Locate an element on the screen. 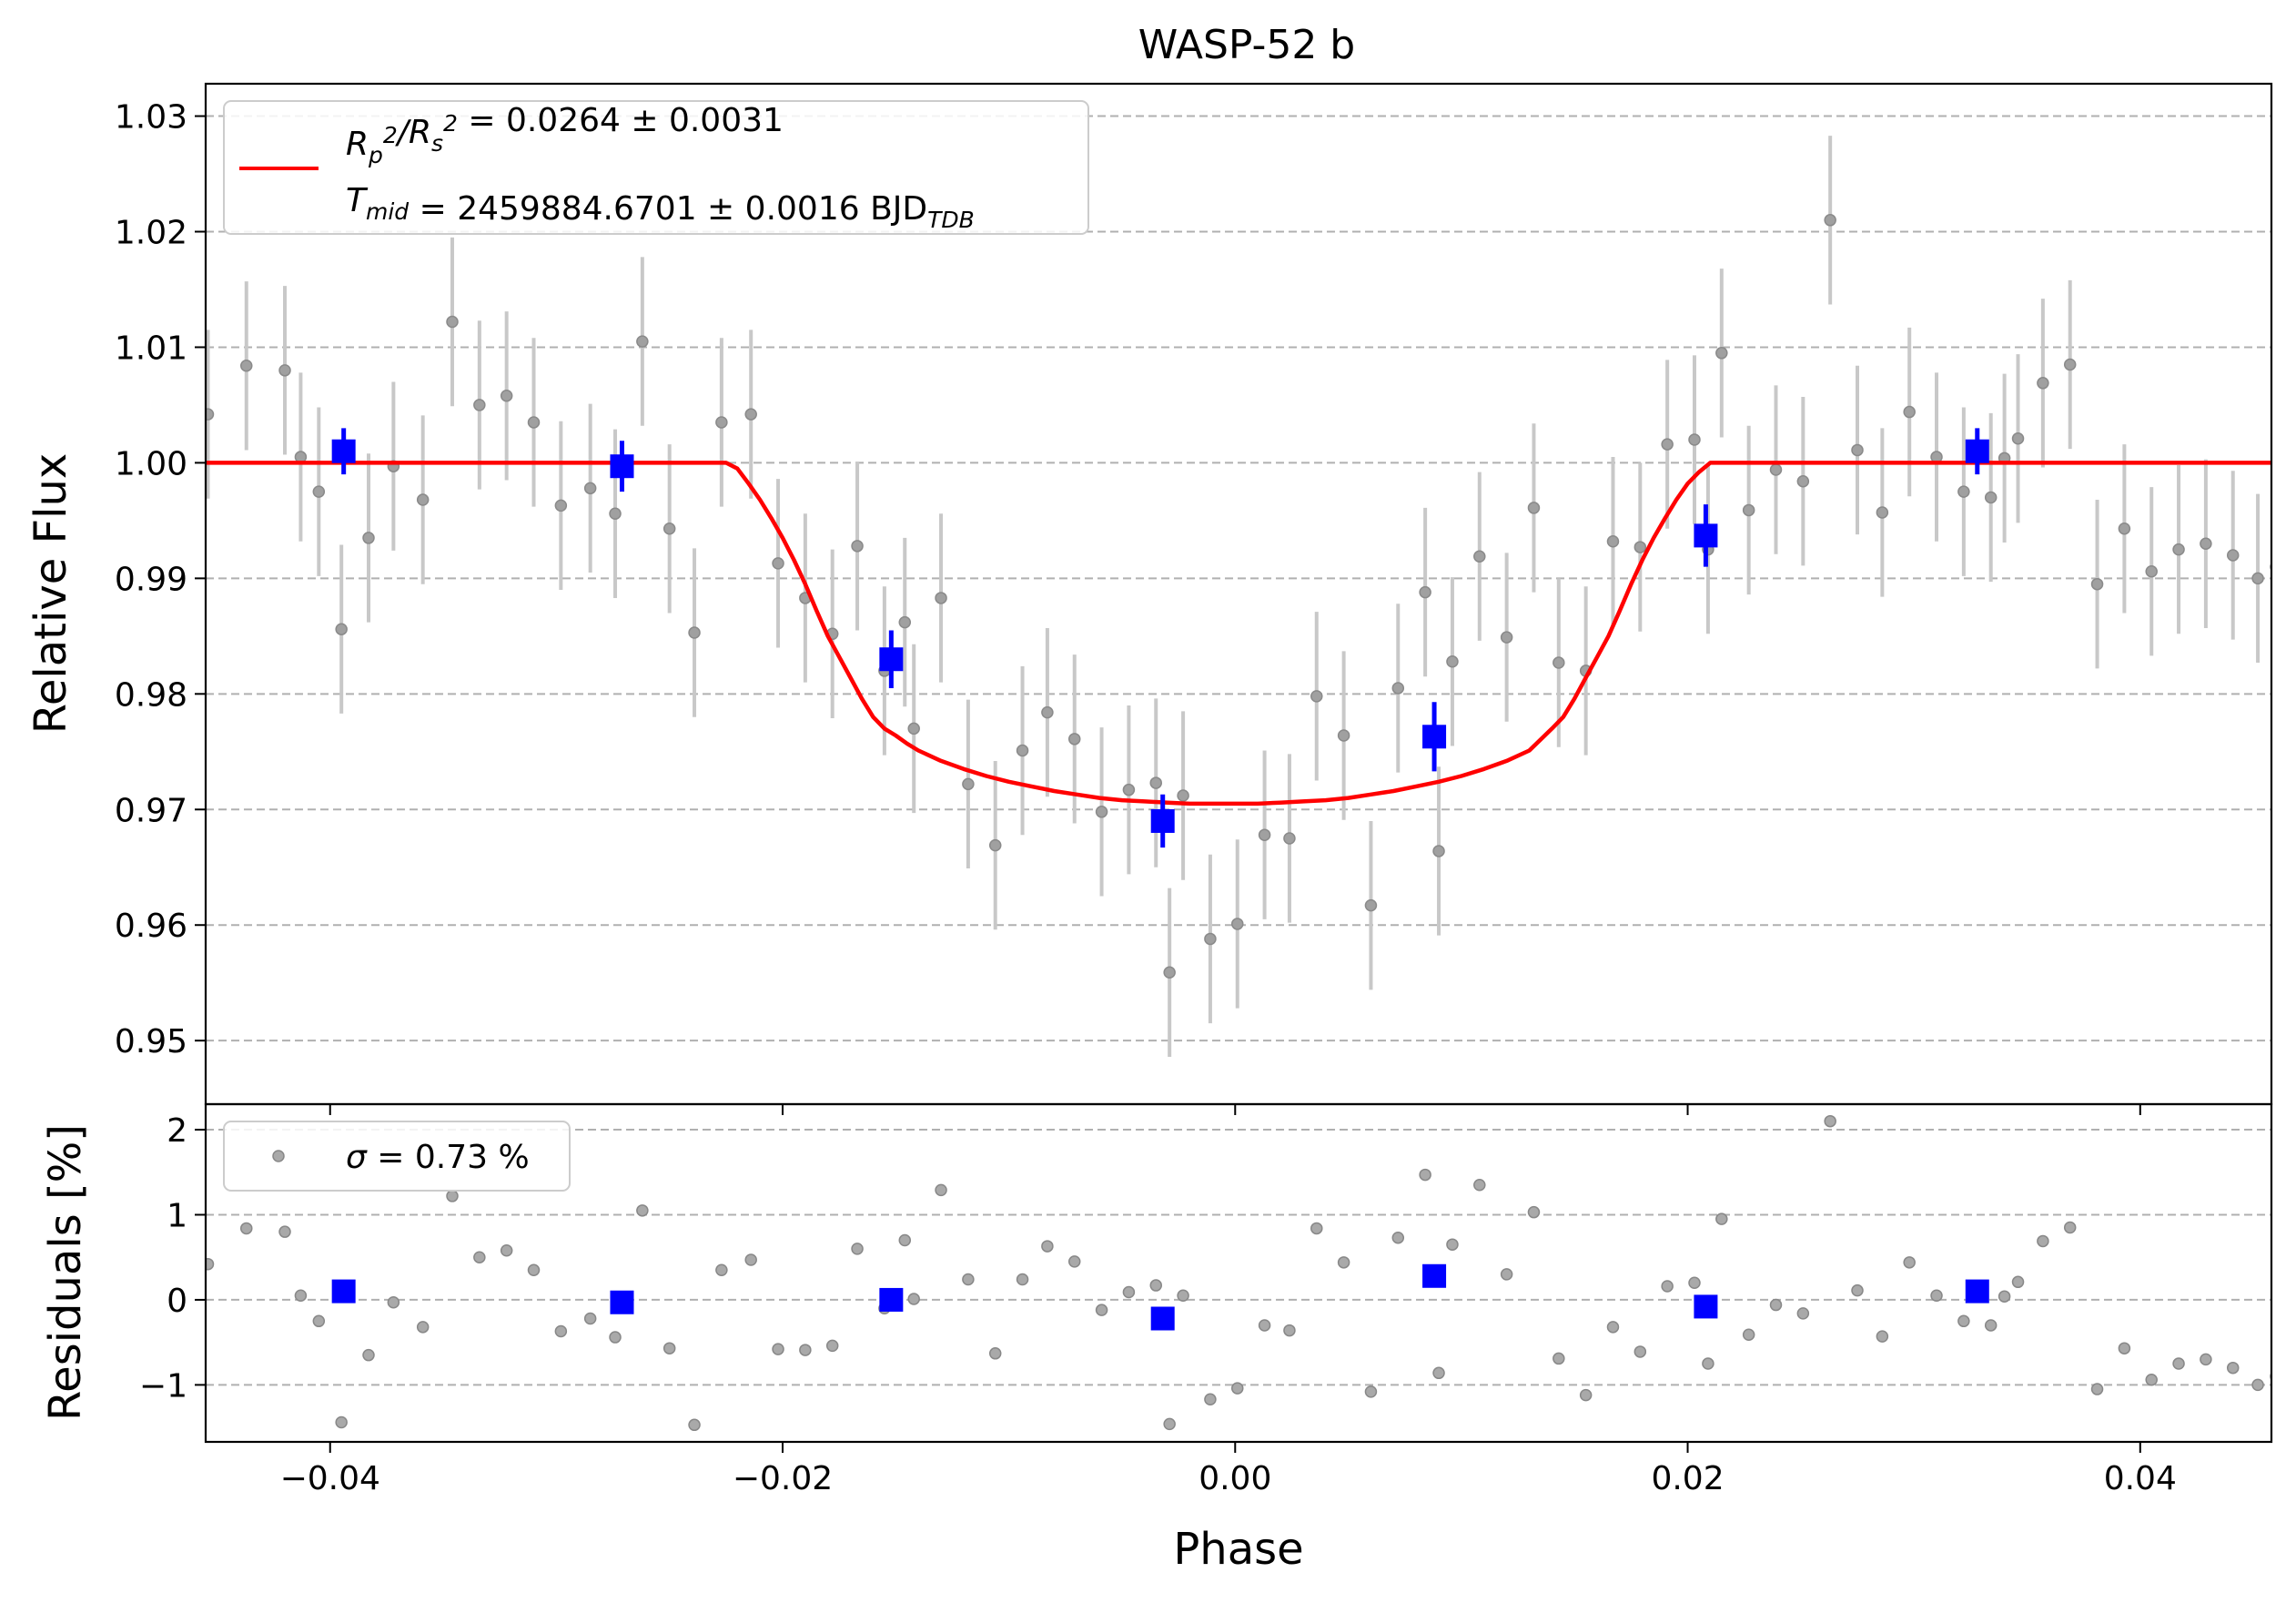  x-tick-label: 0.00 is located at coordinates (1235, 1478).